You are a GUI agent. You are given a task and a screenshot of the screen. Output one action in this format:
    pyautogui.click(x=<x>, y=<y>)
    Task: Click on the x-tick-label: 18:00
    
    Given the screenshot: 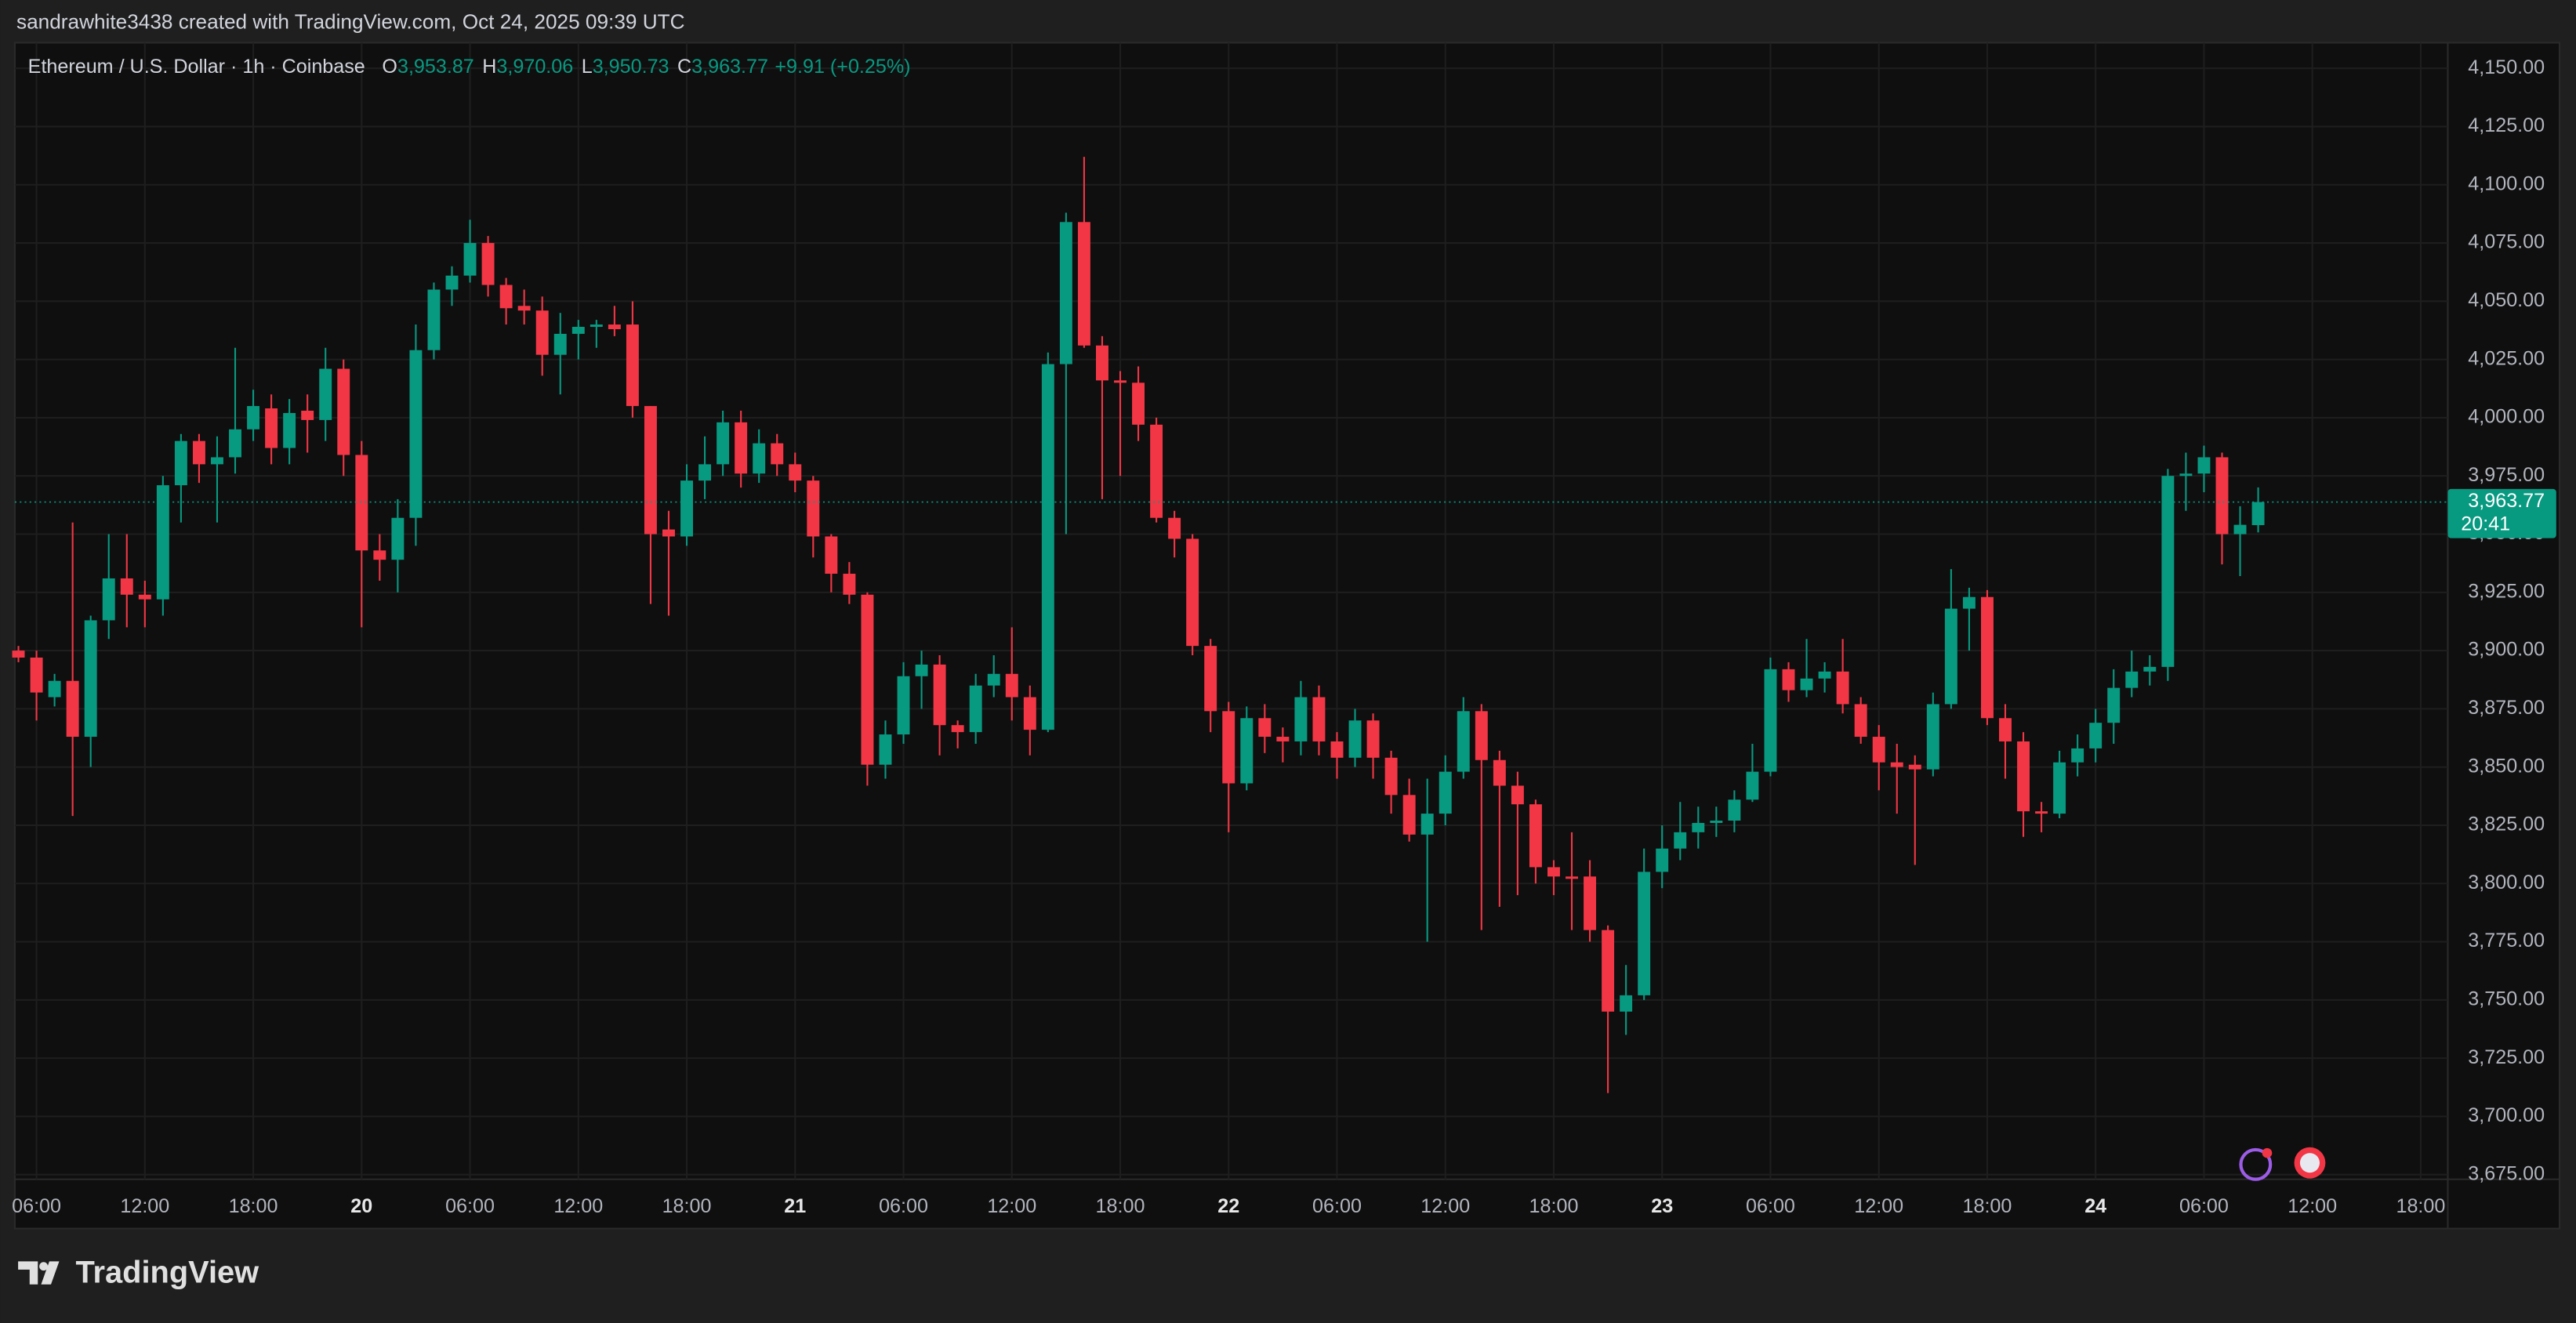 What is the action you would take?
    pyautogui.click(x=1554, y=1206)
    